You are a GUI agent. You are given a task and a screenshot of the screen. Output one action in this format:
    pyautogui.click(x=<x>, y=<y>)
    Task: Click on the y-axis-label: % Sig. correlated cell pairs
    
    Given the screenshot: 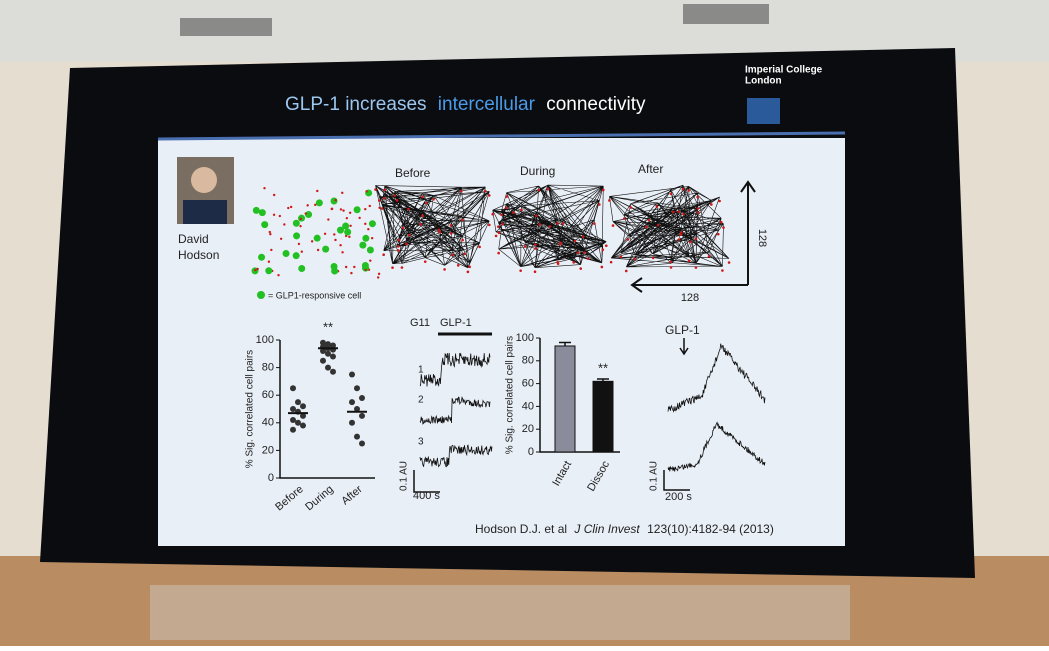 What is the action you would take?
    pyautogui.click(x=510, y=395)
    